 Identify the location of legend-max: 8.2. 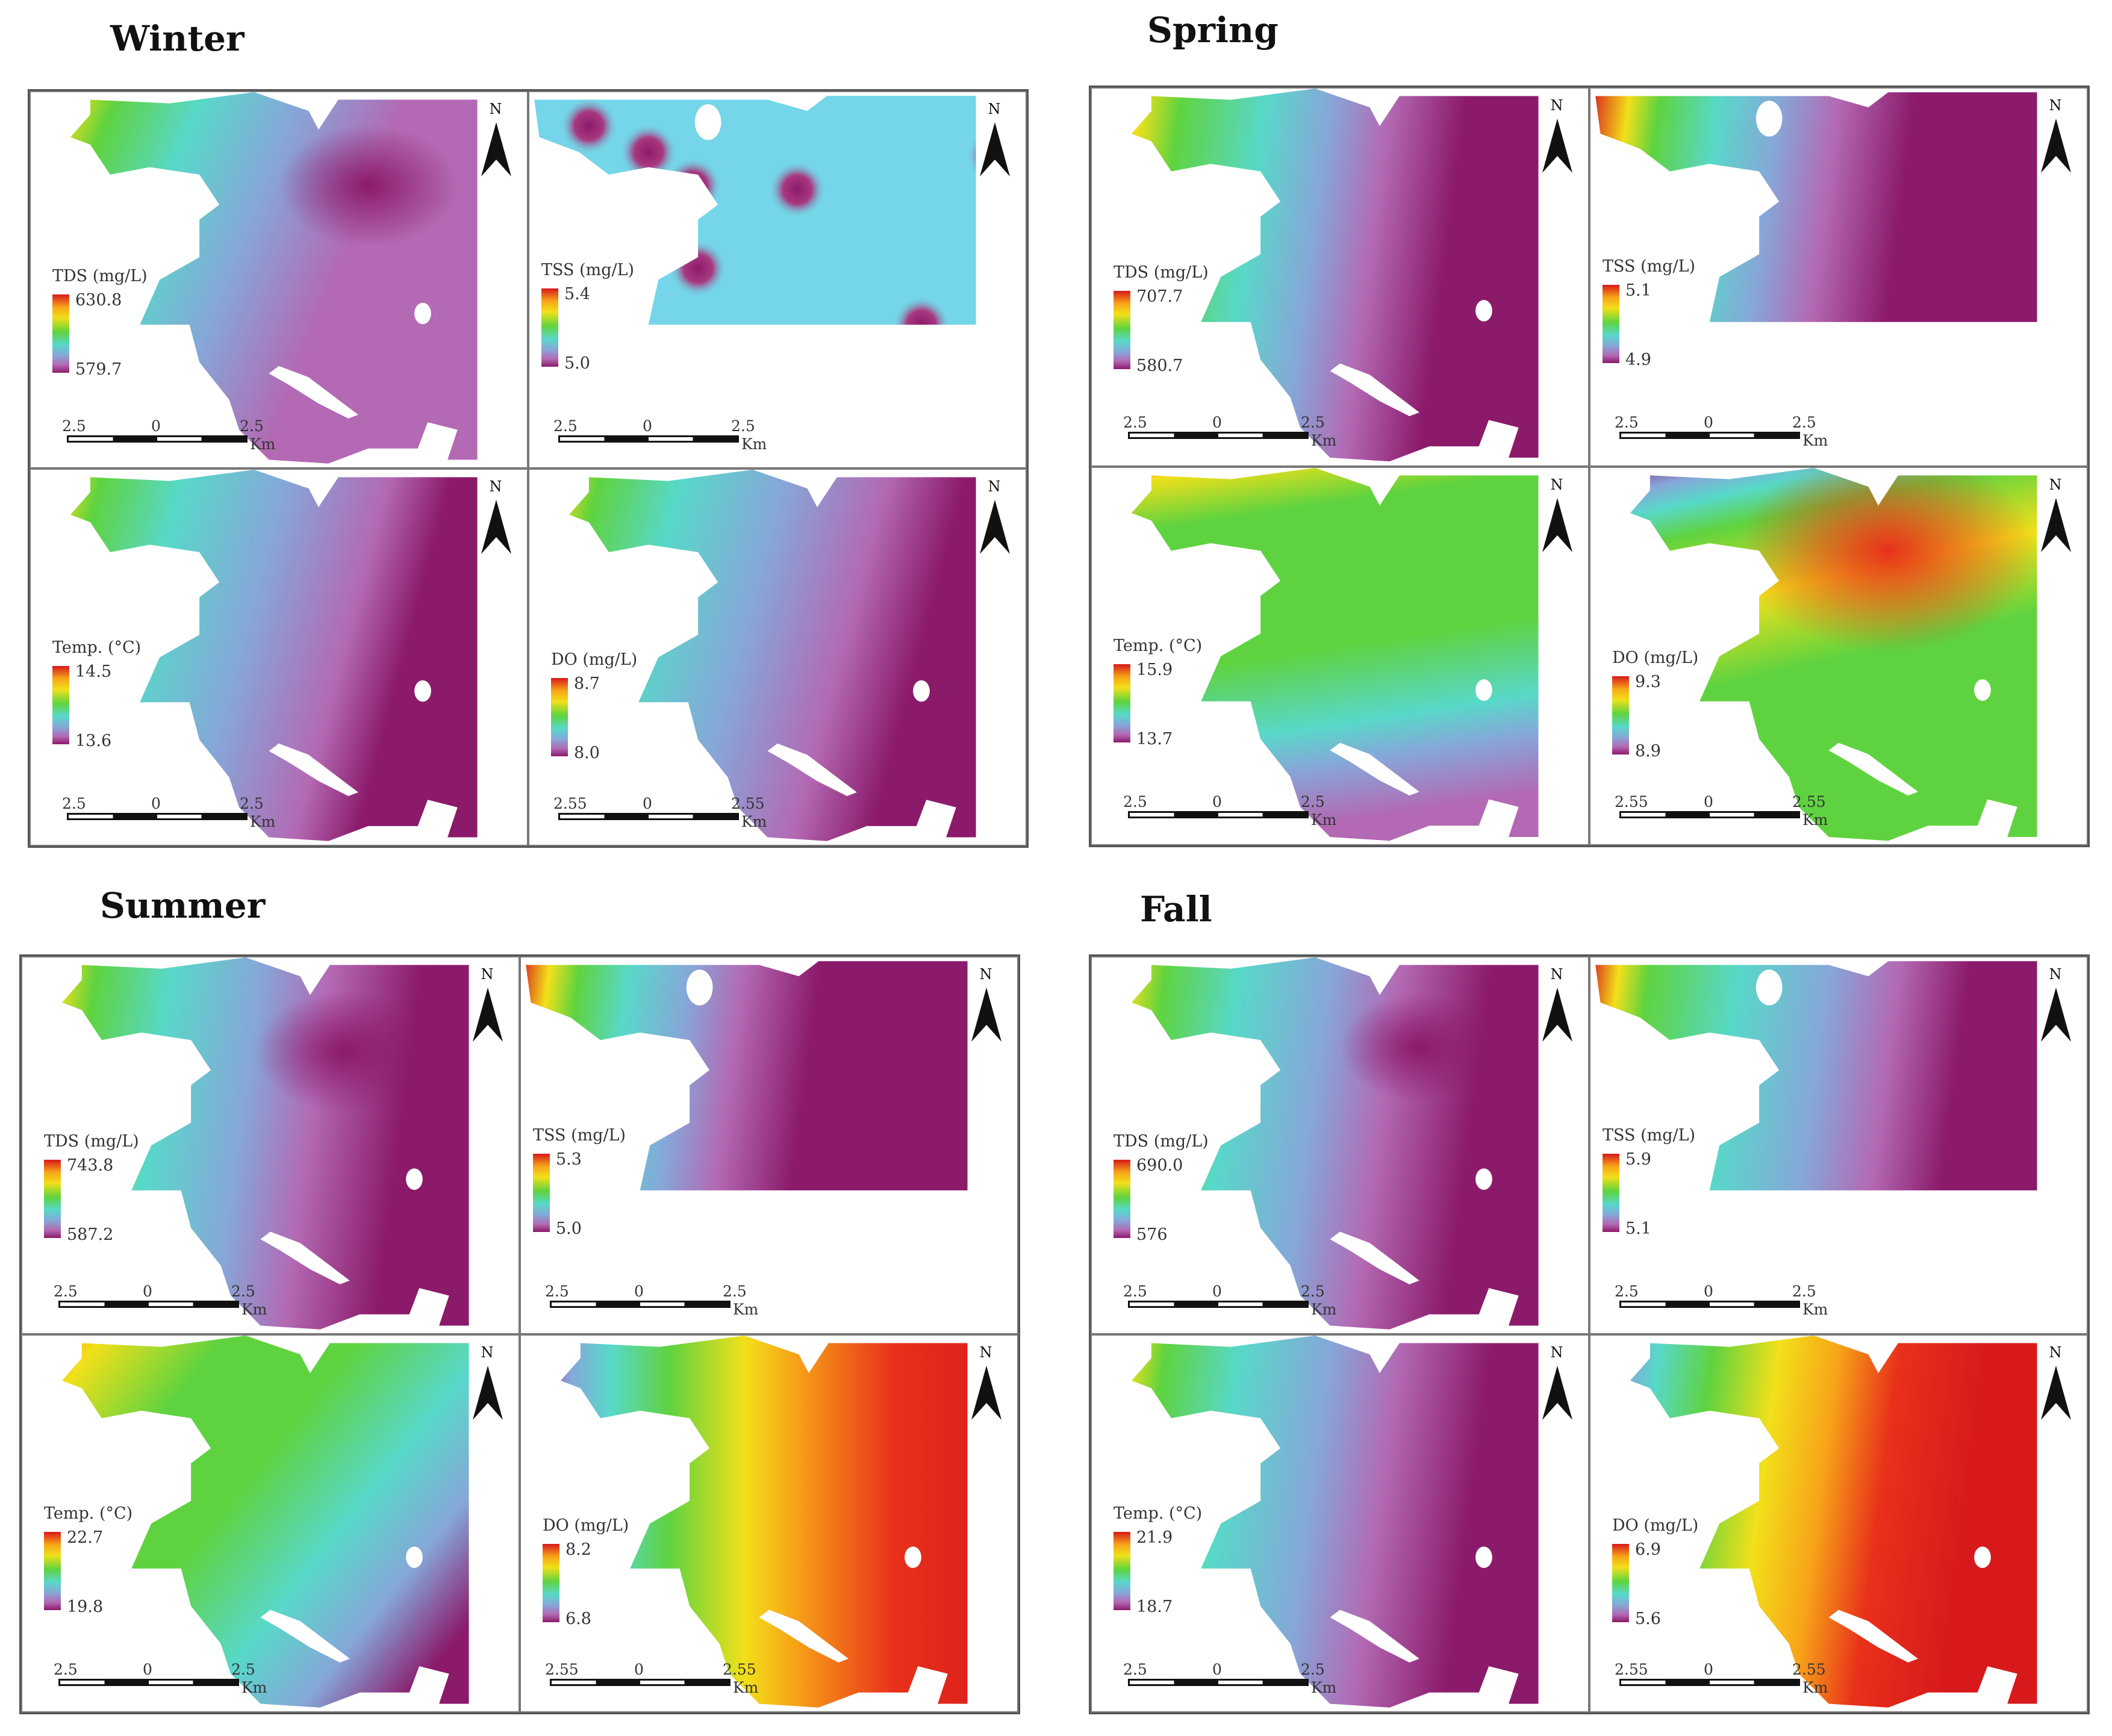
(578, 1549).